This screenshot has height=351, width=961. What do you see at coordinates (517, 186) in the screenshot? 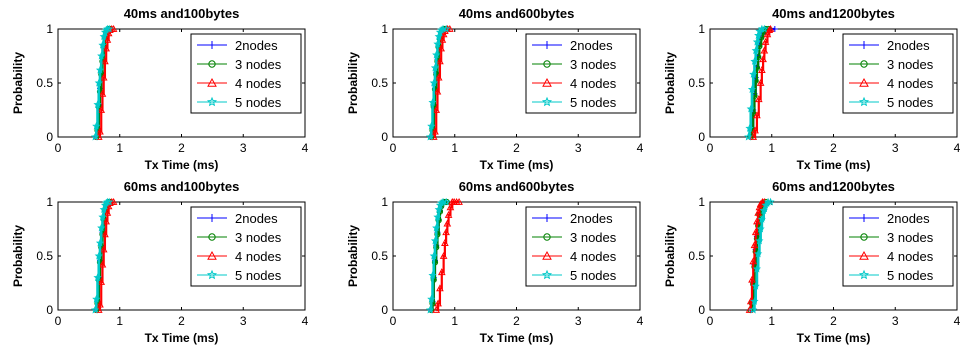
I see `panel-title: 60ms and600bytes` at bounding box center [517, 186].